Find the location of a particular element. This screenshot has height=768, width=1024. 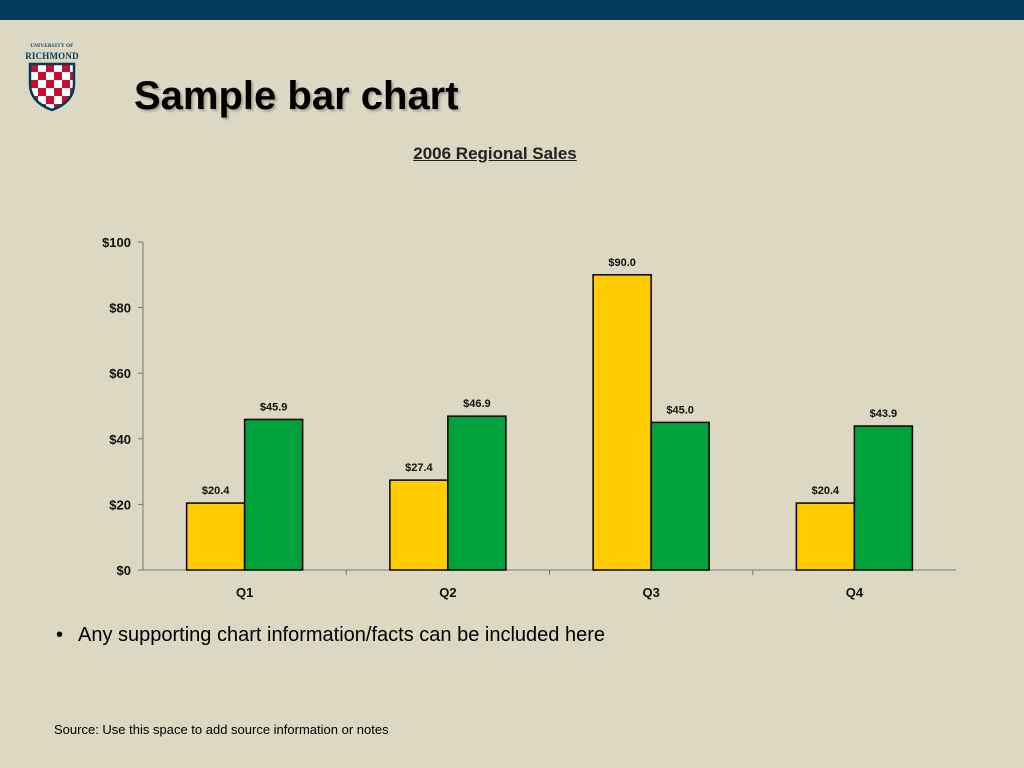

shield-icon is located at coordinates (52, 87).